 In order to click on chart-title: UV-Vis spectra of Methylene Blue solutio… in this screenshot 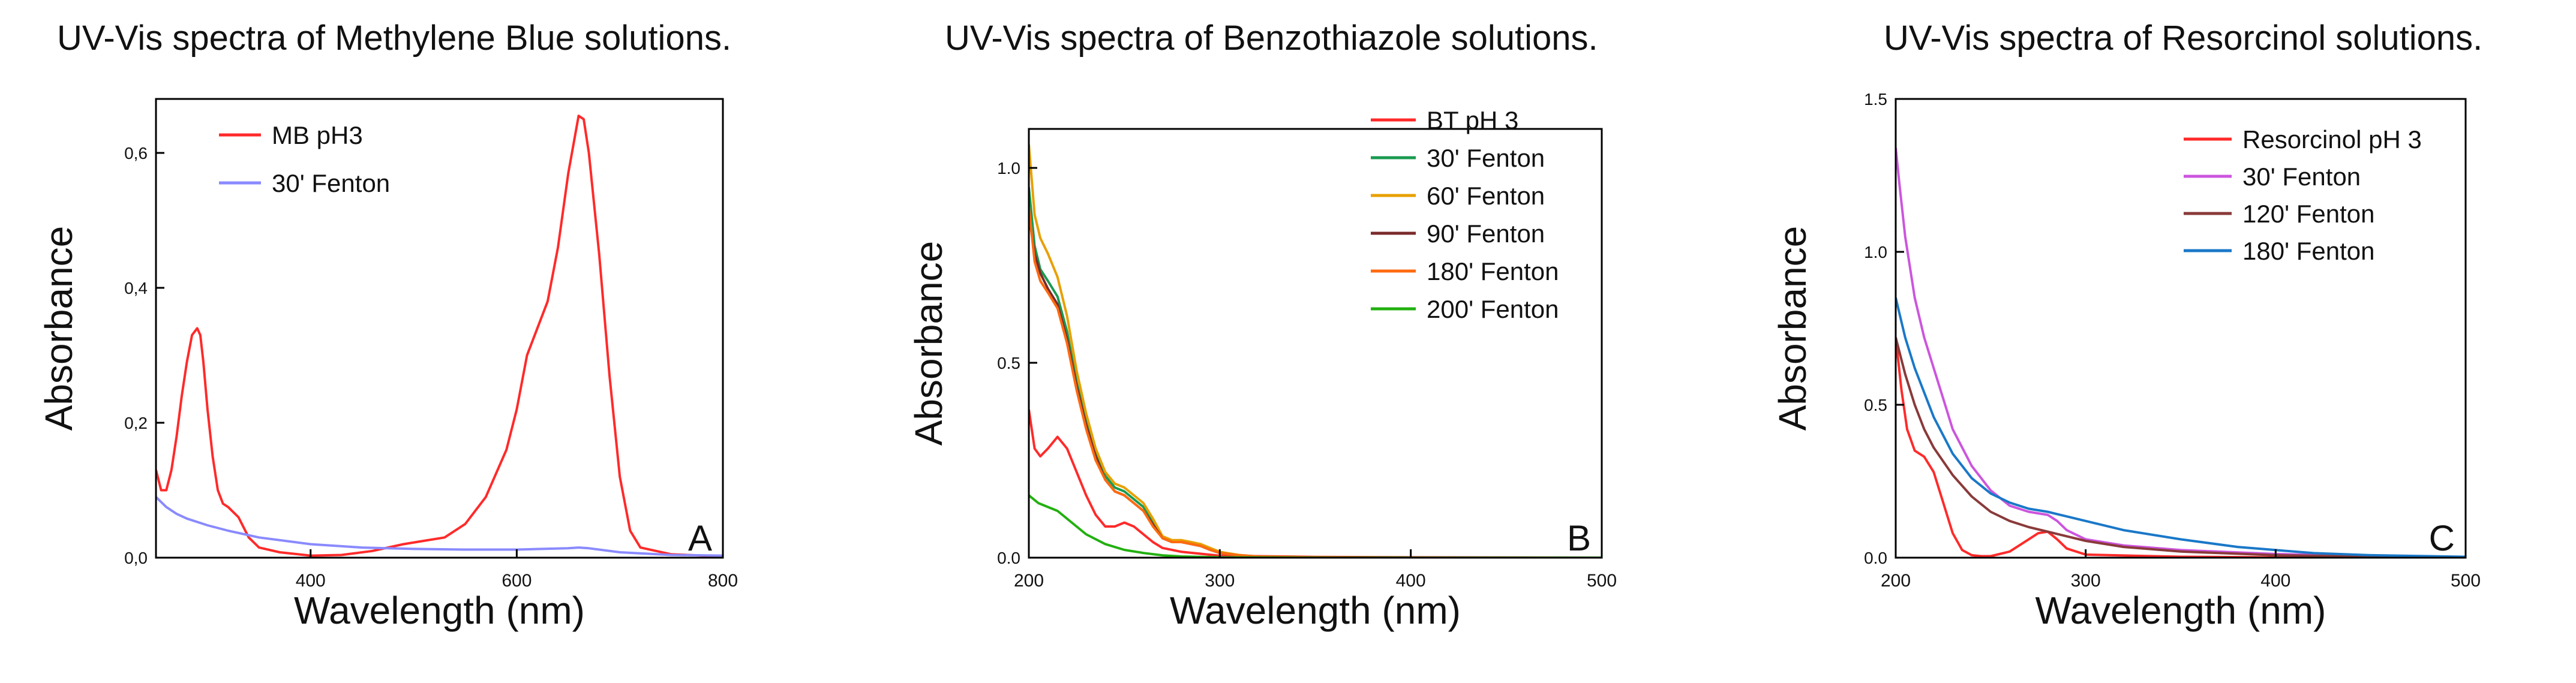, I will do `click(395, 38)`.